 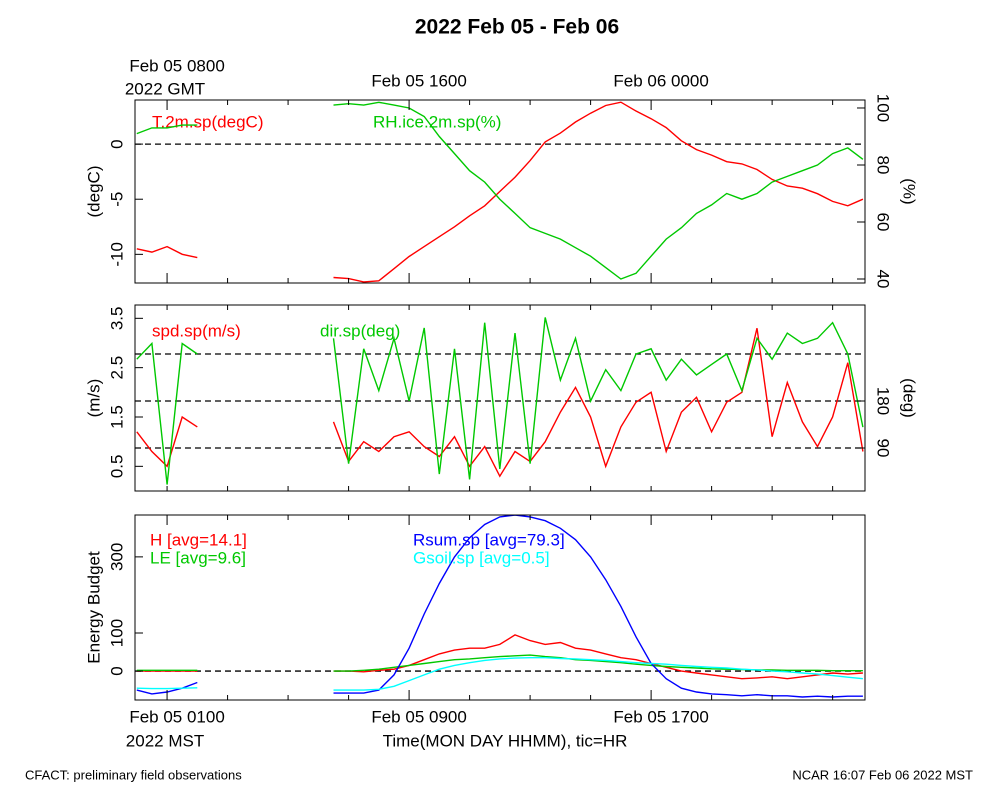 I want to click on y-tick-label: -5, so click(x=116, y=199).